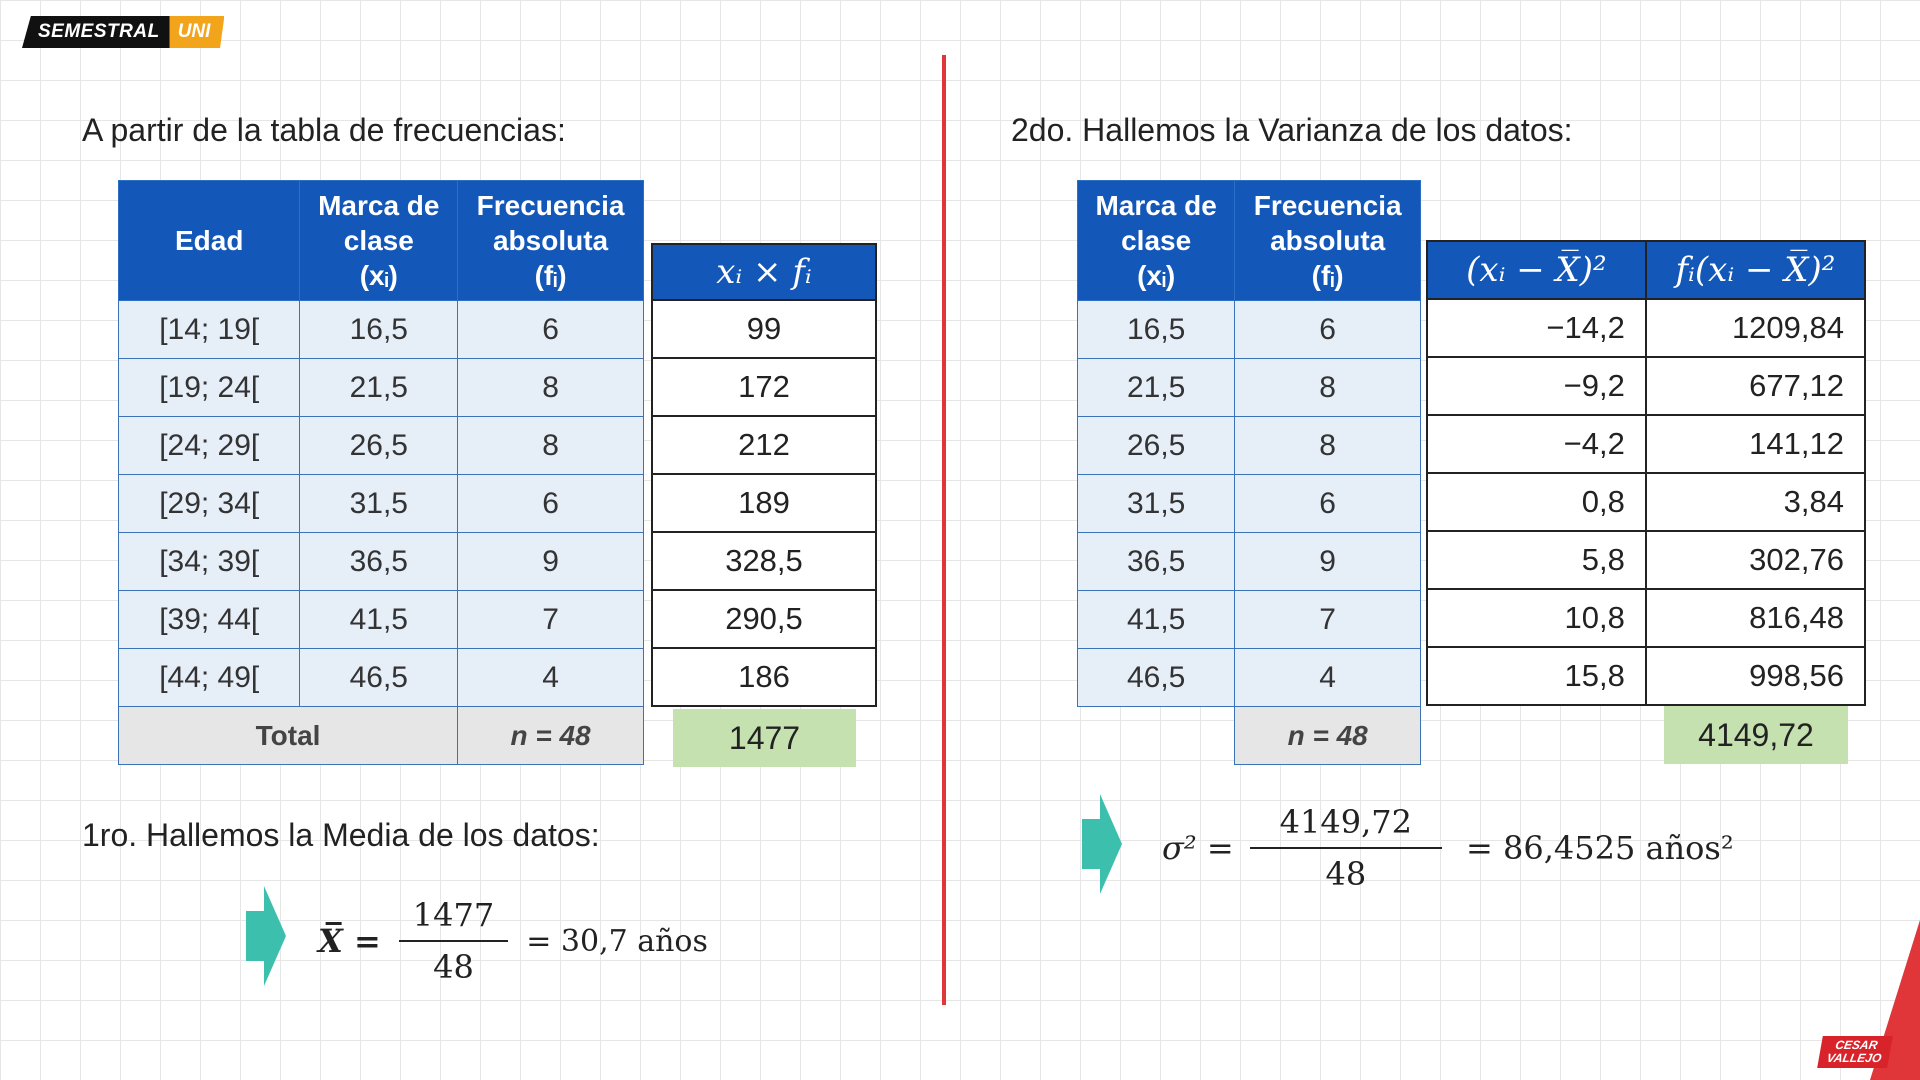 The width and height of the screenshot is (1920, 1080). I want to click on variance-fraction: 4149,72 48, so click(1345, 848).